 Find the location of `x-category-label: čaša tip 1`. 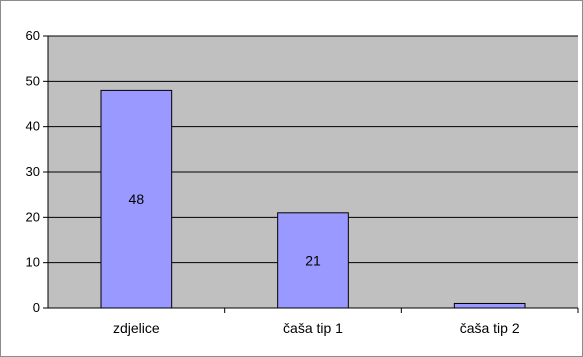

x-category-label: čaša tip 1 is located at coordinates (313, 328).